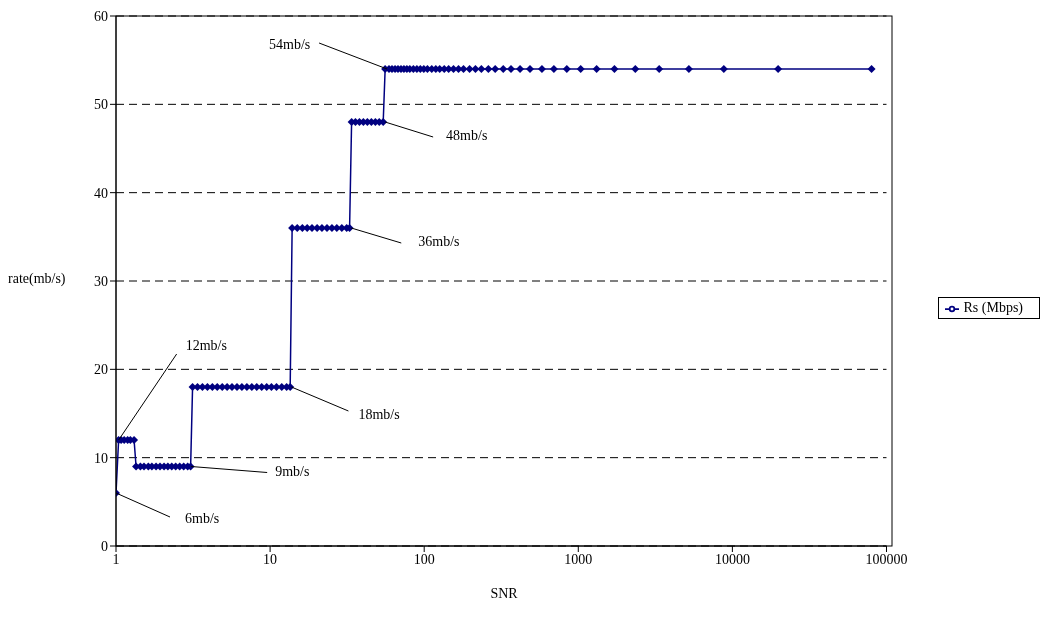 The image size is (1051, 617). Describe the element at coordinates (101, 16) in the screenshot. I see `y-tick-label: 60` at that location.